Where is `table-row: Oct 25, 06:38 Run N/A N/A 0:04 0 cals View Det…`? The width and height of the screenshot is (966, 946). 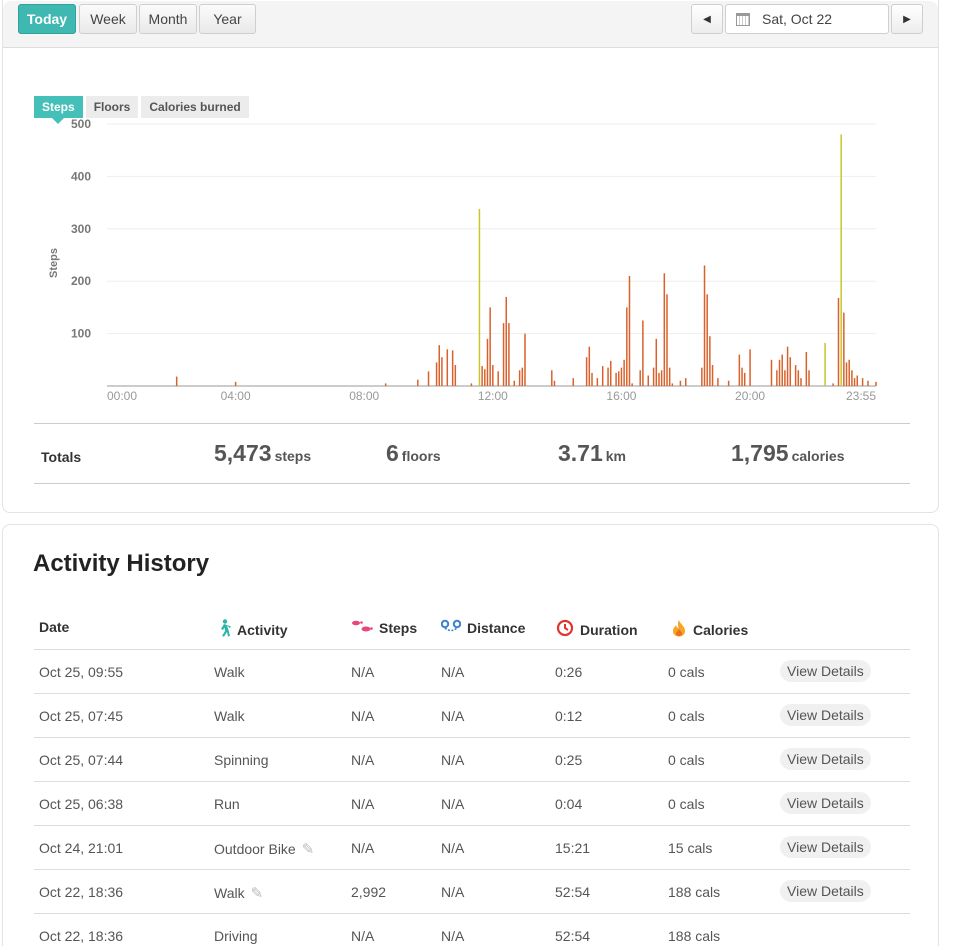
table-row: Oct 25, 06:38 Run N/A N/A 0:04 0 cals View Det… is located at coordinates (472, 804).